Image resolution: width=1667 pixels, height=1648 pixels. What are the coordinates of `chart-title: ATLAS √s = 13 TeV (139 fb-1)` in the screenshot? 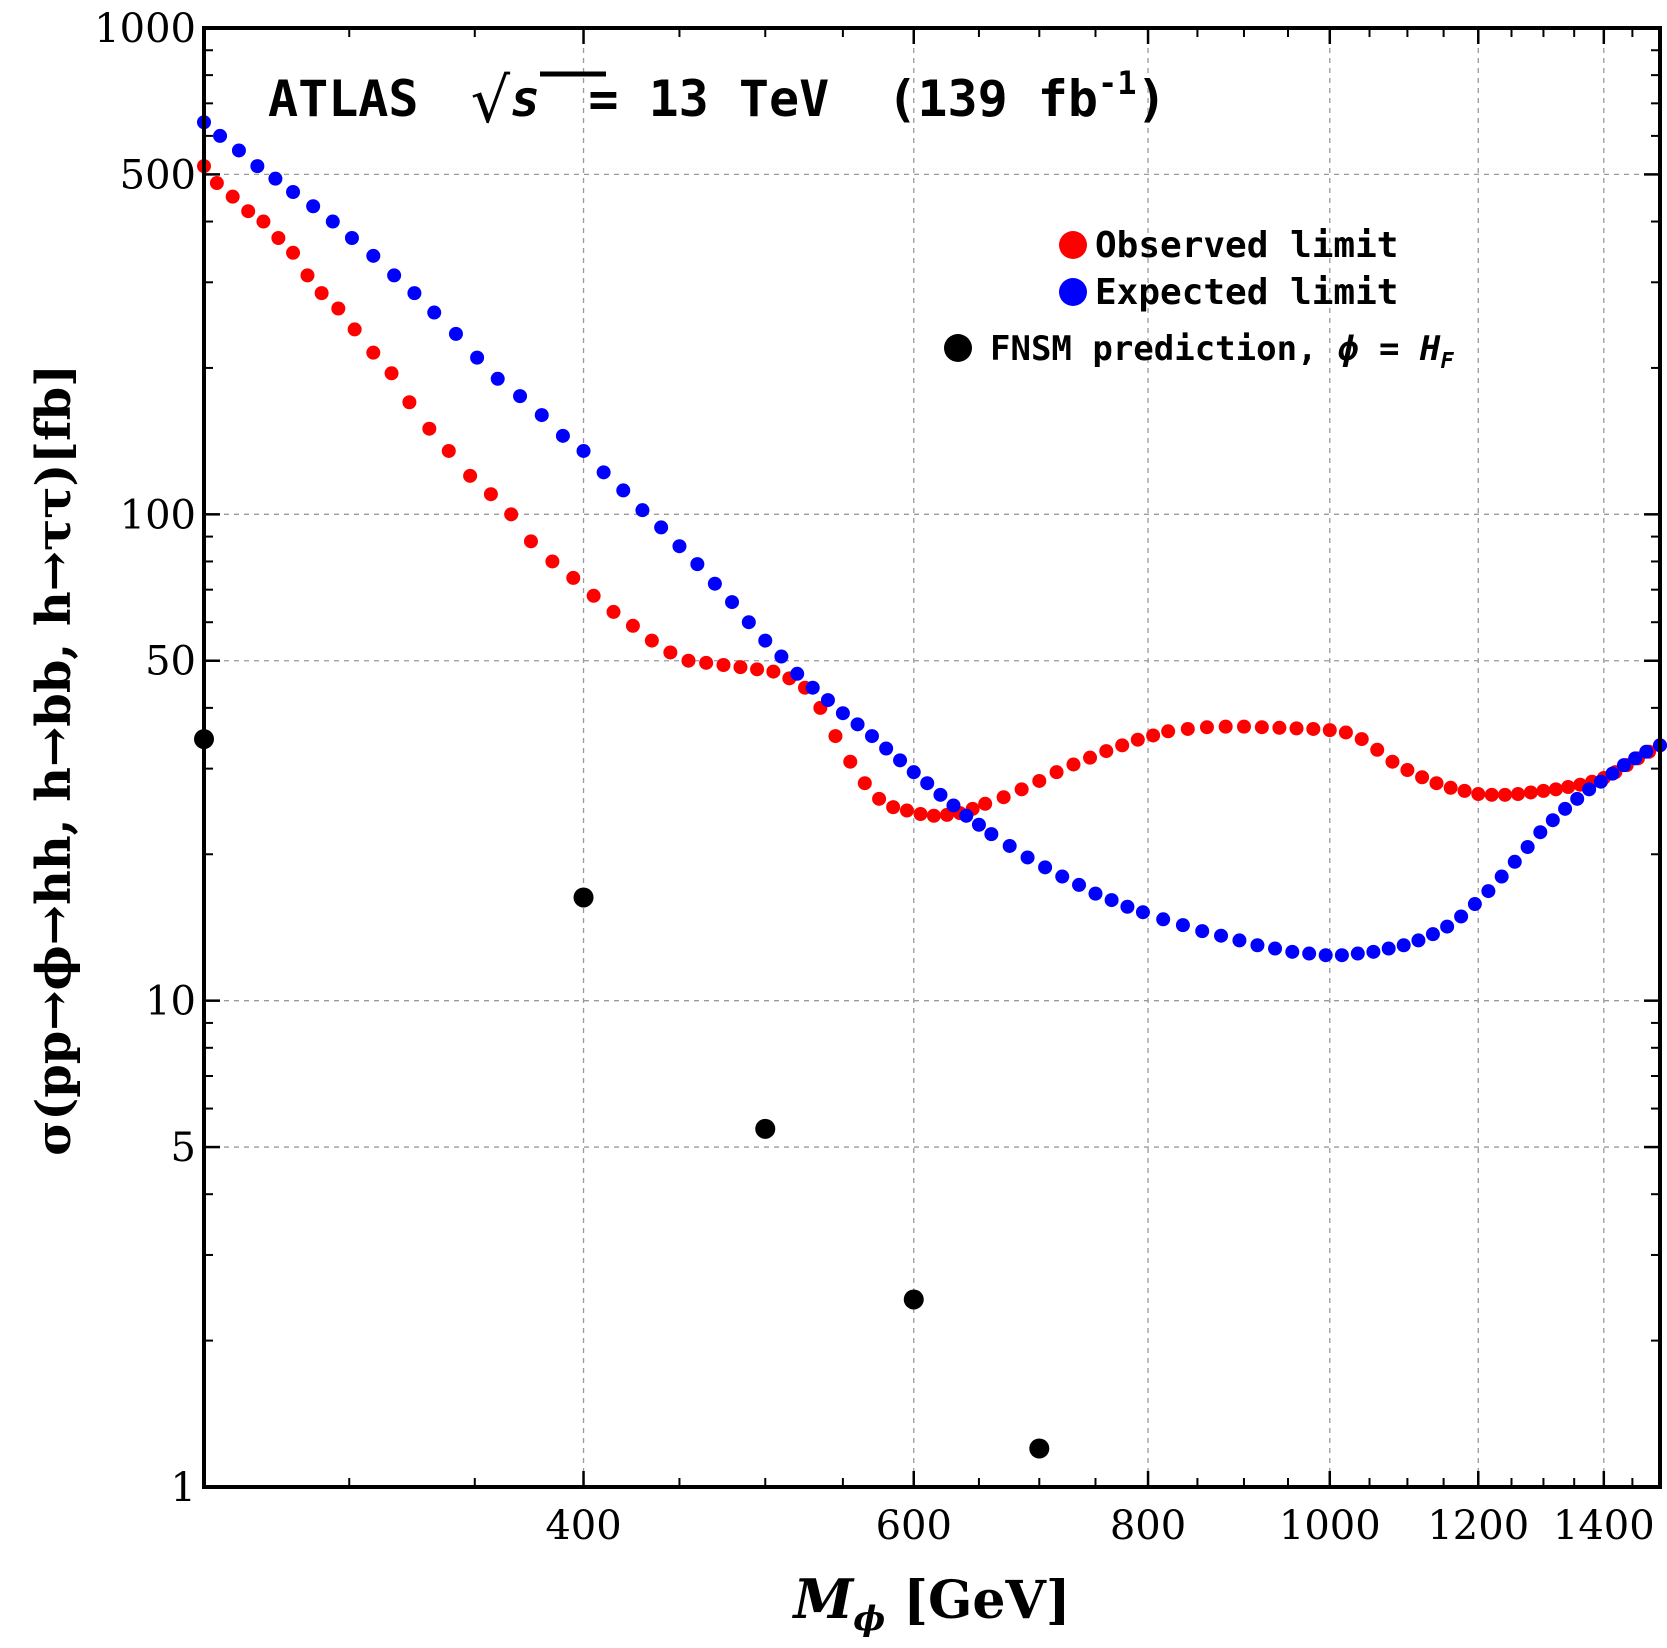 It's located at (717, 100).